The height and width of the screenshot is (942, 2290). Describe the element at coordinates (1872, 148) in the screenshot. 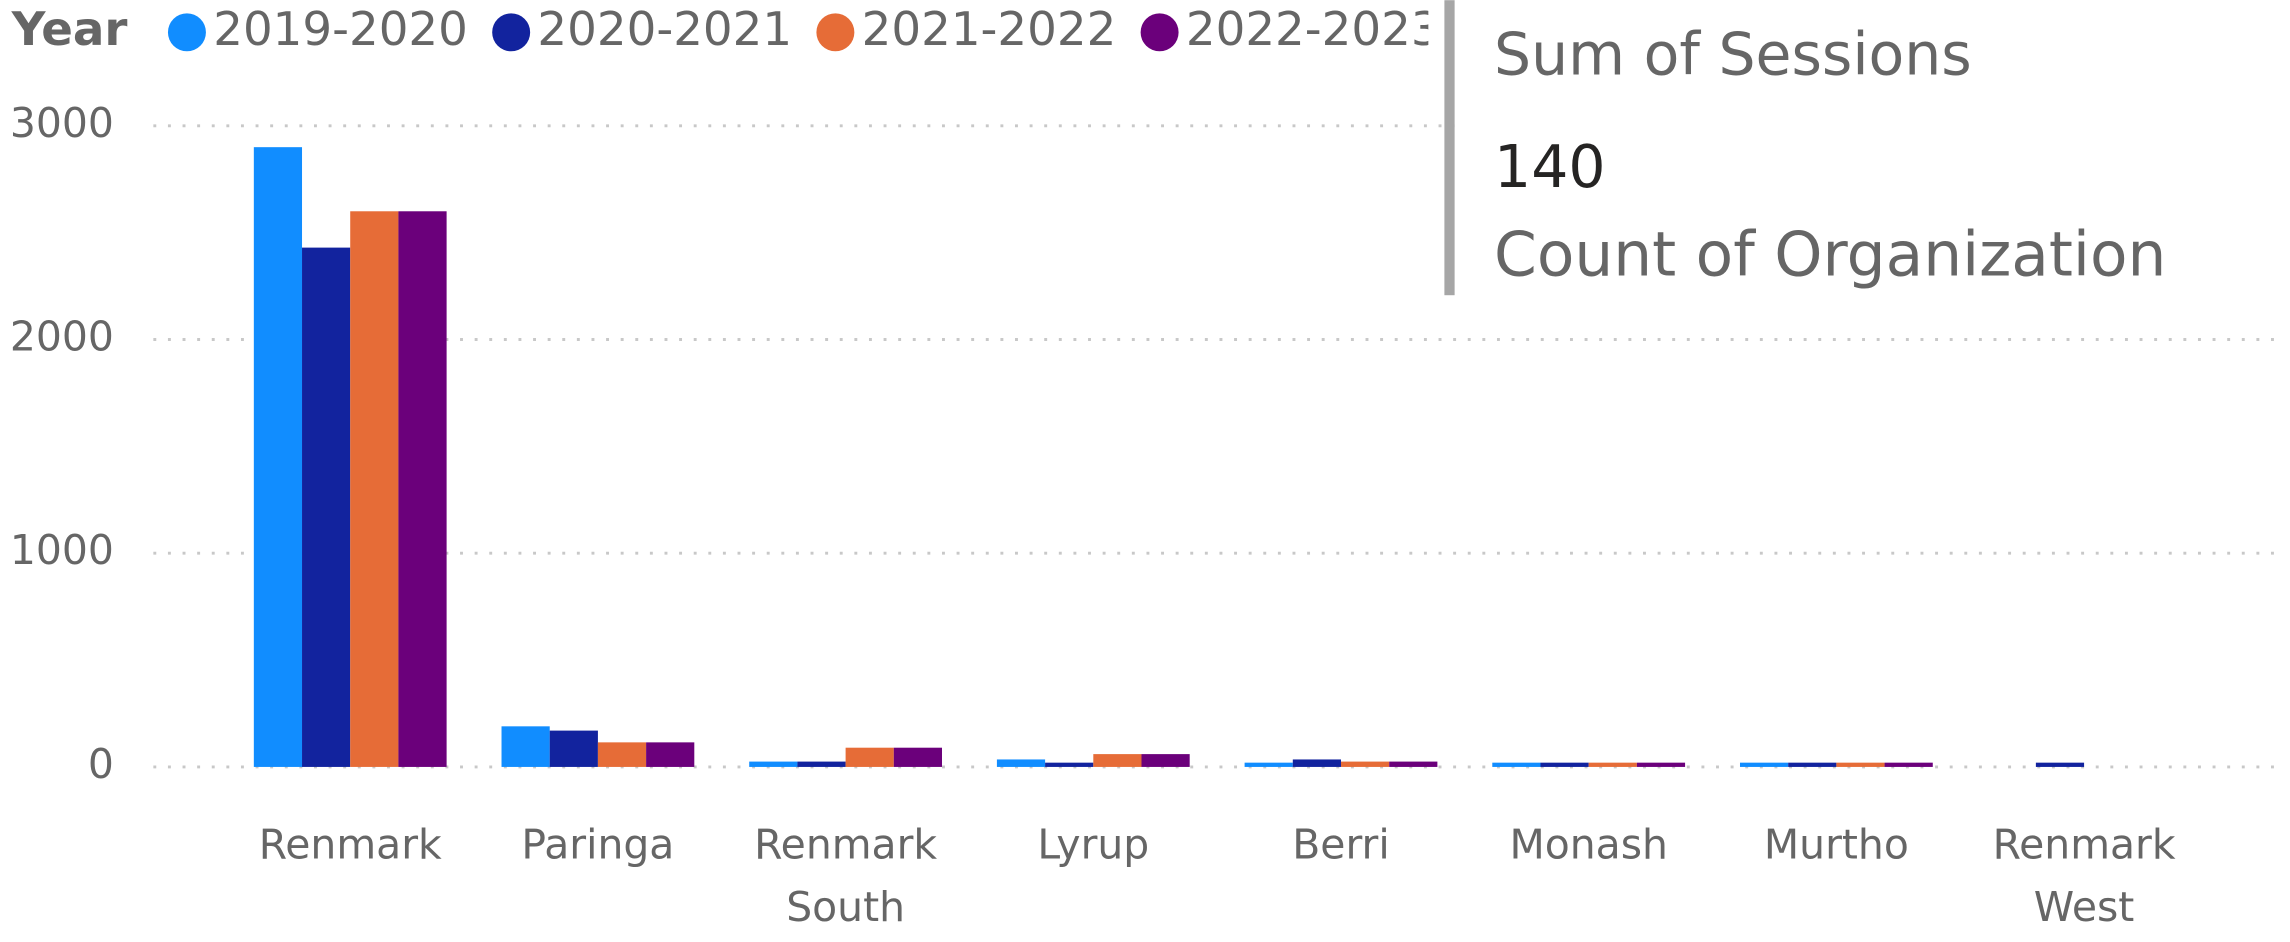

I see `tooltip-background` at that location.